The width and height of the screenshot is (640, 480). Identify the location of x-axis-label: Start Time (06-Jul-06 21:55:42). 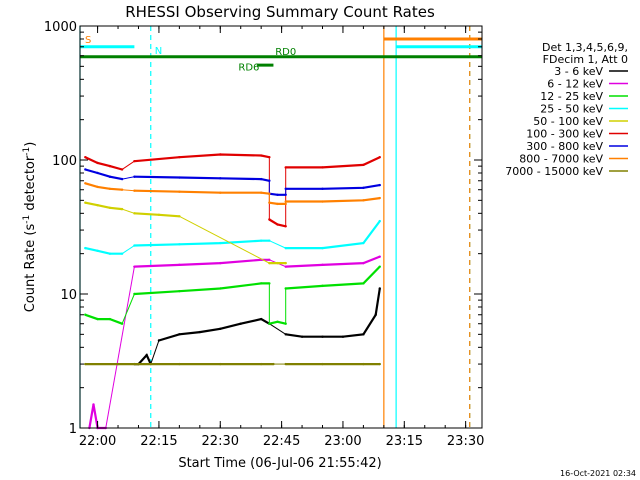
(279, 463).